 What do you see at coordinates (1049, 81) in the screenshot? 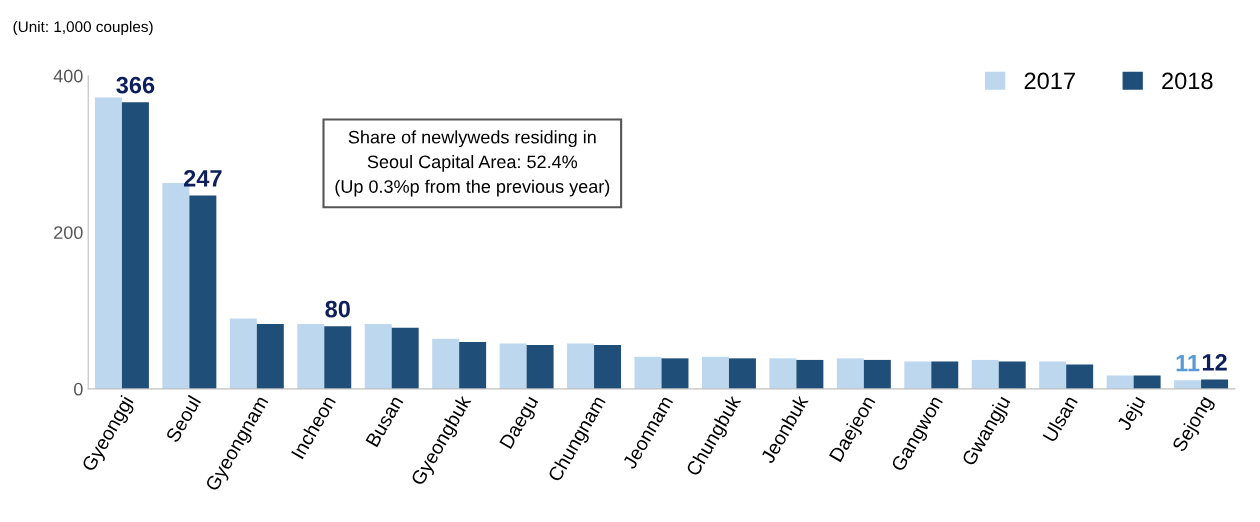
I see `legend-label: 2017` at bounding box center [1049, 81].